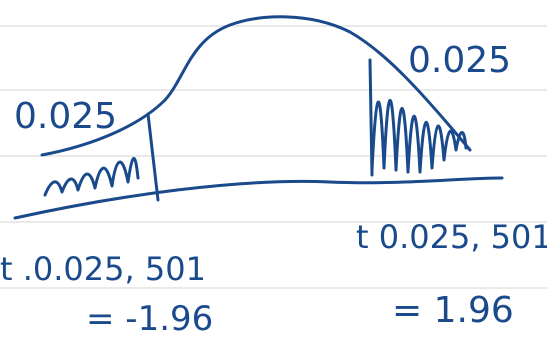  I want to click on baseline-axis, so click(258, 198).